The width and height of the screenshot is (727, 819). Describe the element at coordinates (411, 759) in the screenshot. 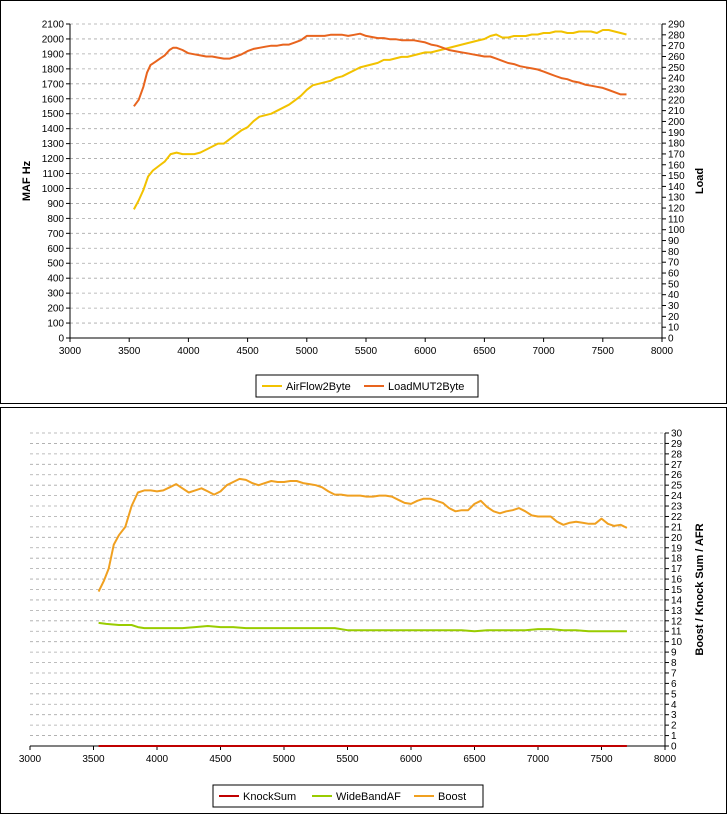

I see `x-tick-label: 6000` at that location.